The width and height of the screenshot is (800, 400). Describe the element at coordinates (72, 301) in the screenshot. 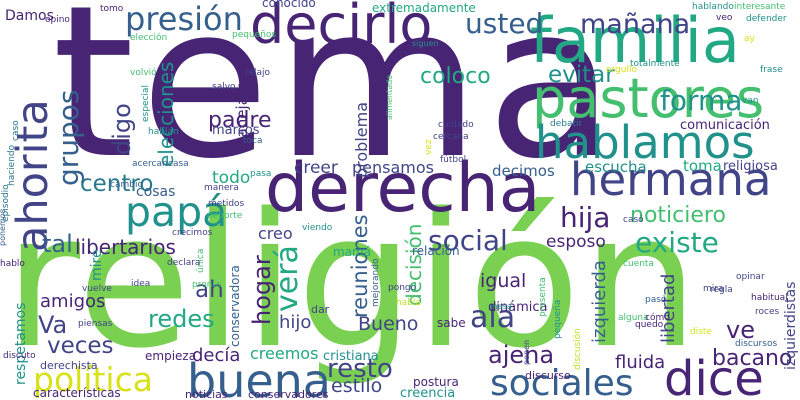

I see `word-amigos: amigos` at that location.